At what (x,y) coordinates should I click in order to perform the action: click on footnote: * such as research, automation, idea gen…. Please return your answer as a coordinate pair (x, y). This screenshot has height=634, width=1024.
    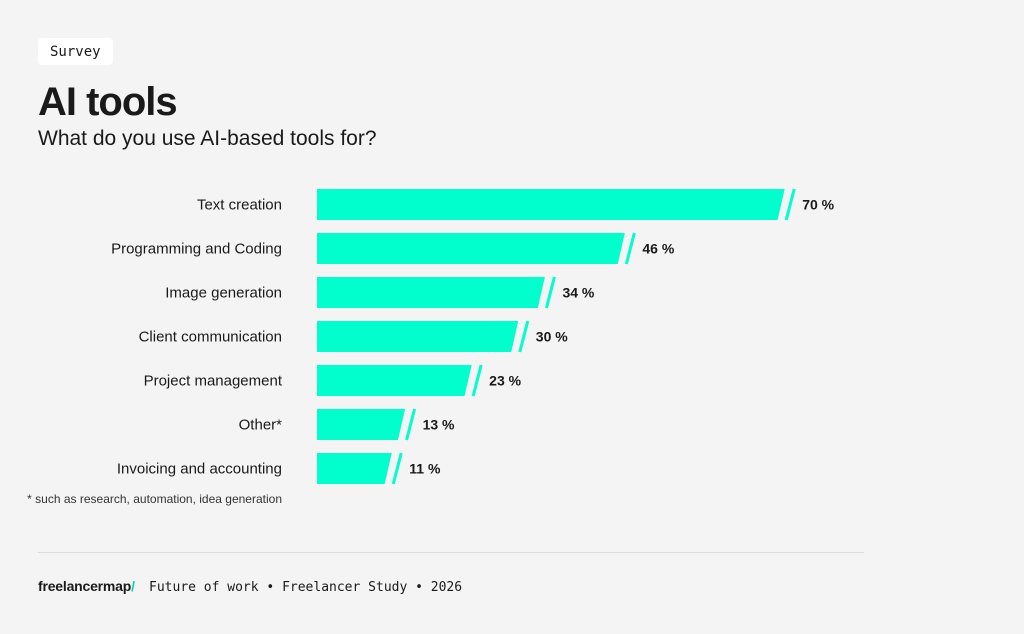
    Looking at the image, I should click on (154, 499).